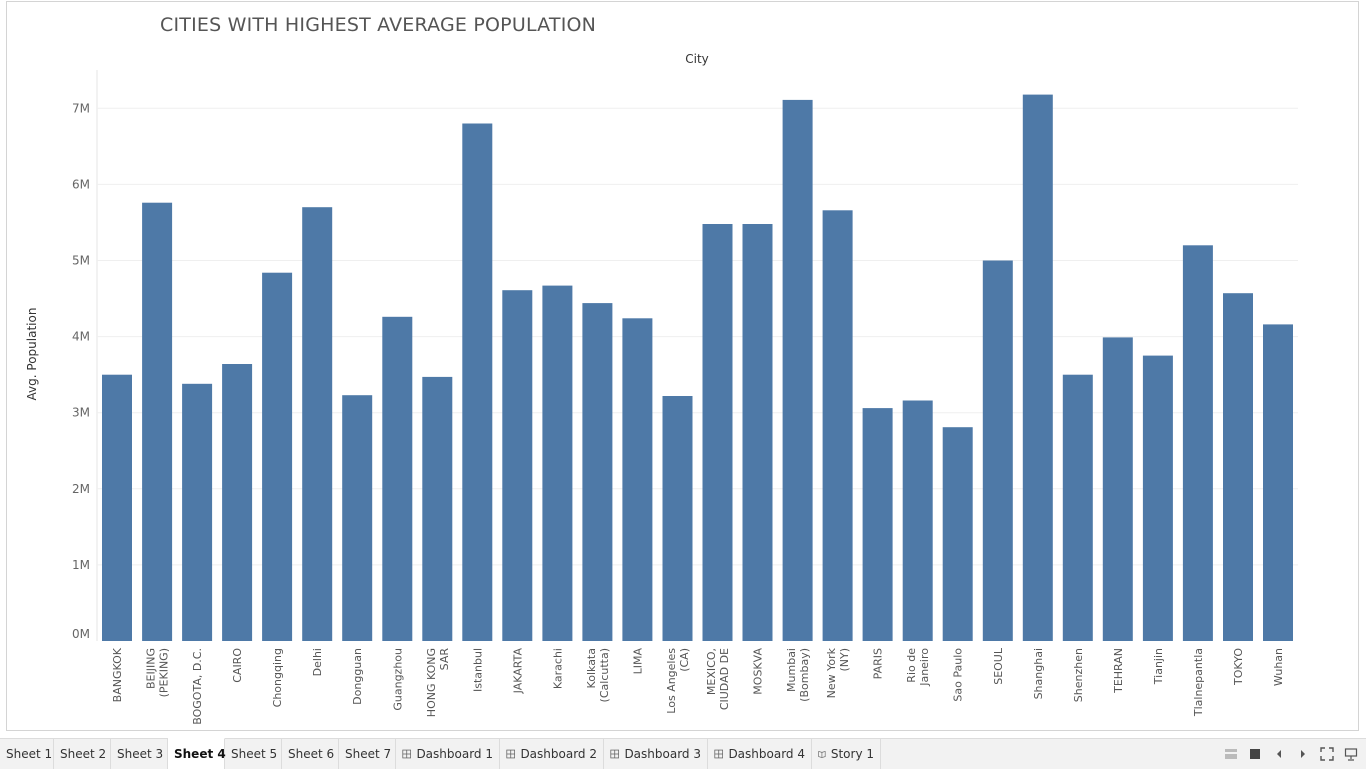 Image resolution: width=1366 pixels, height=769 pixels. I want to click on y-tick-label: 5M, so click(81, 261).